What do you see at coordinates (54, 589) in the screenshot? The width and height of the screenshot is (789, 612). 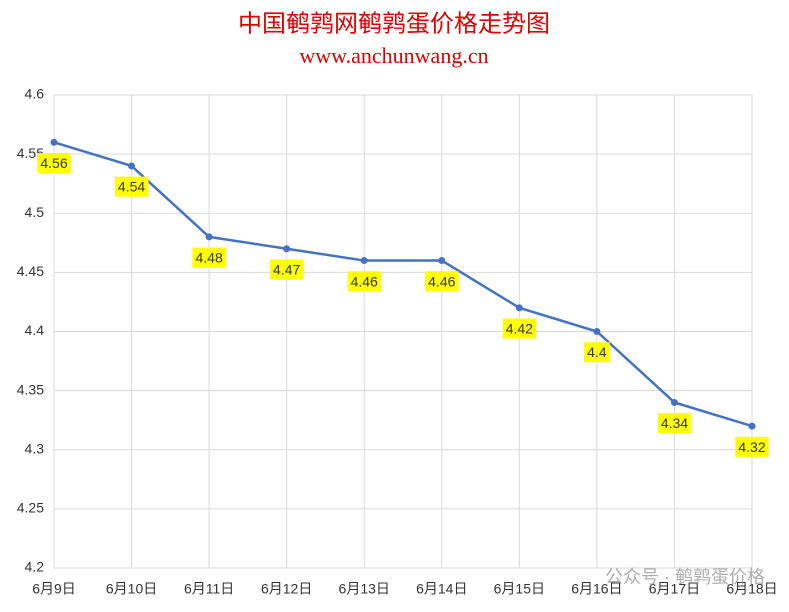 I see `x-tick-label: 6月9日` at bounding box center [54, 589].